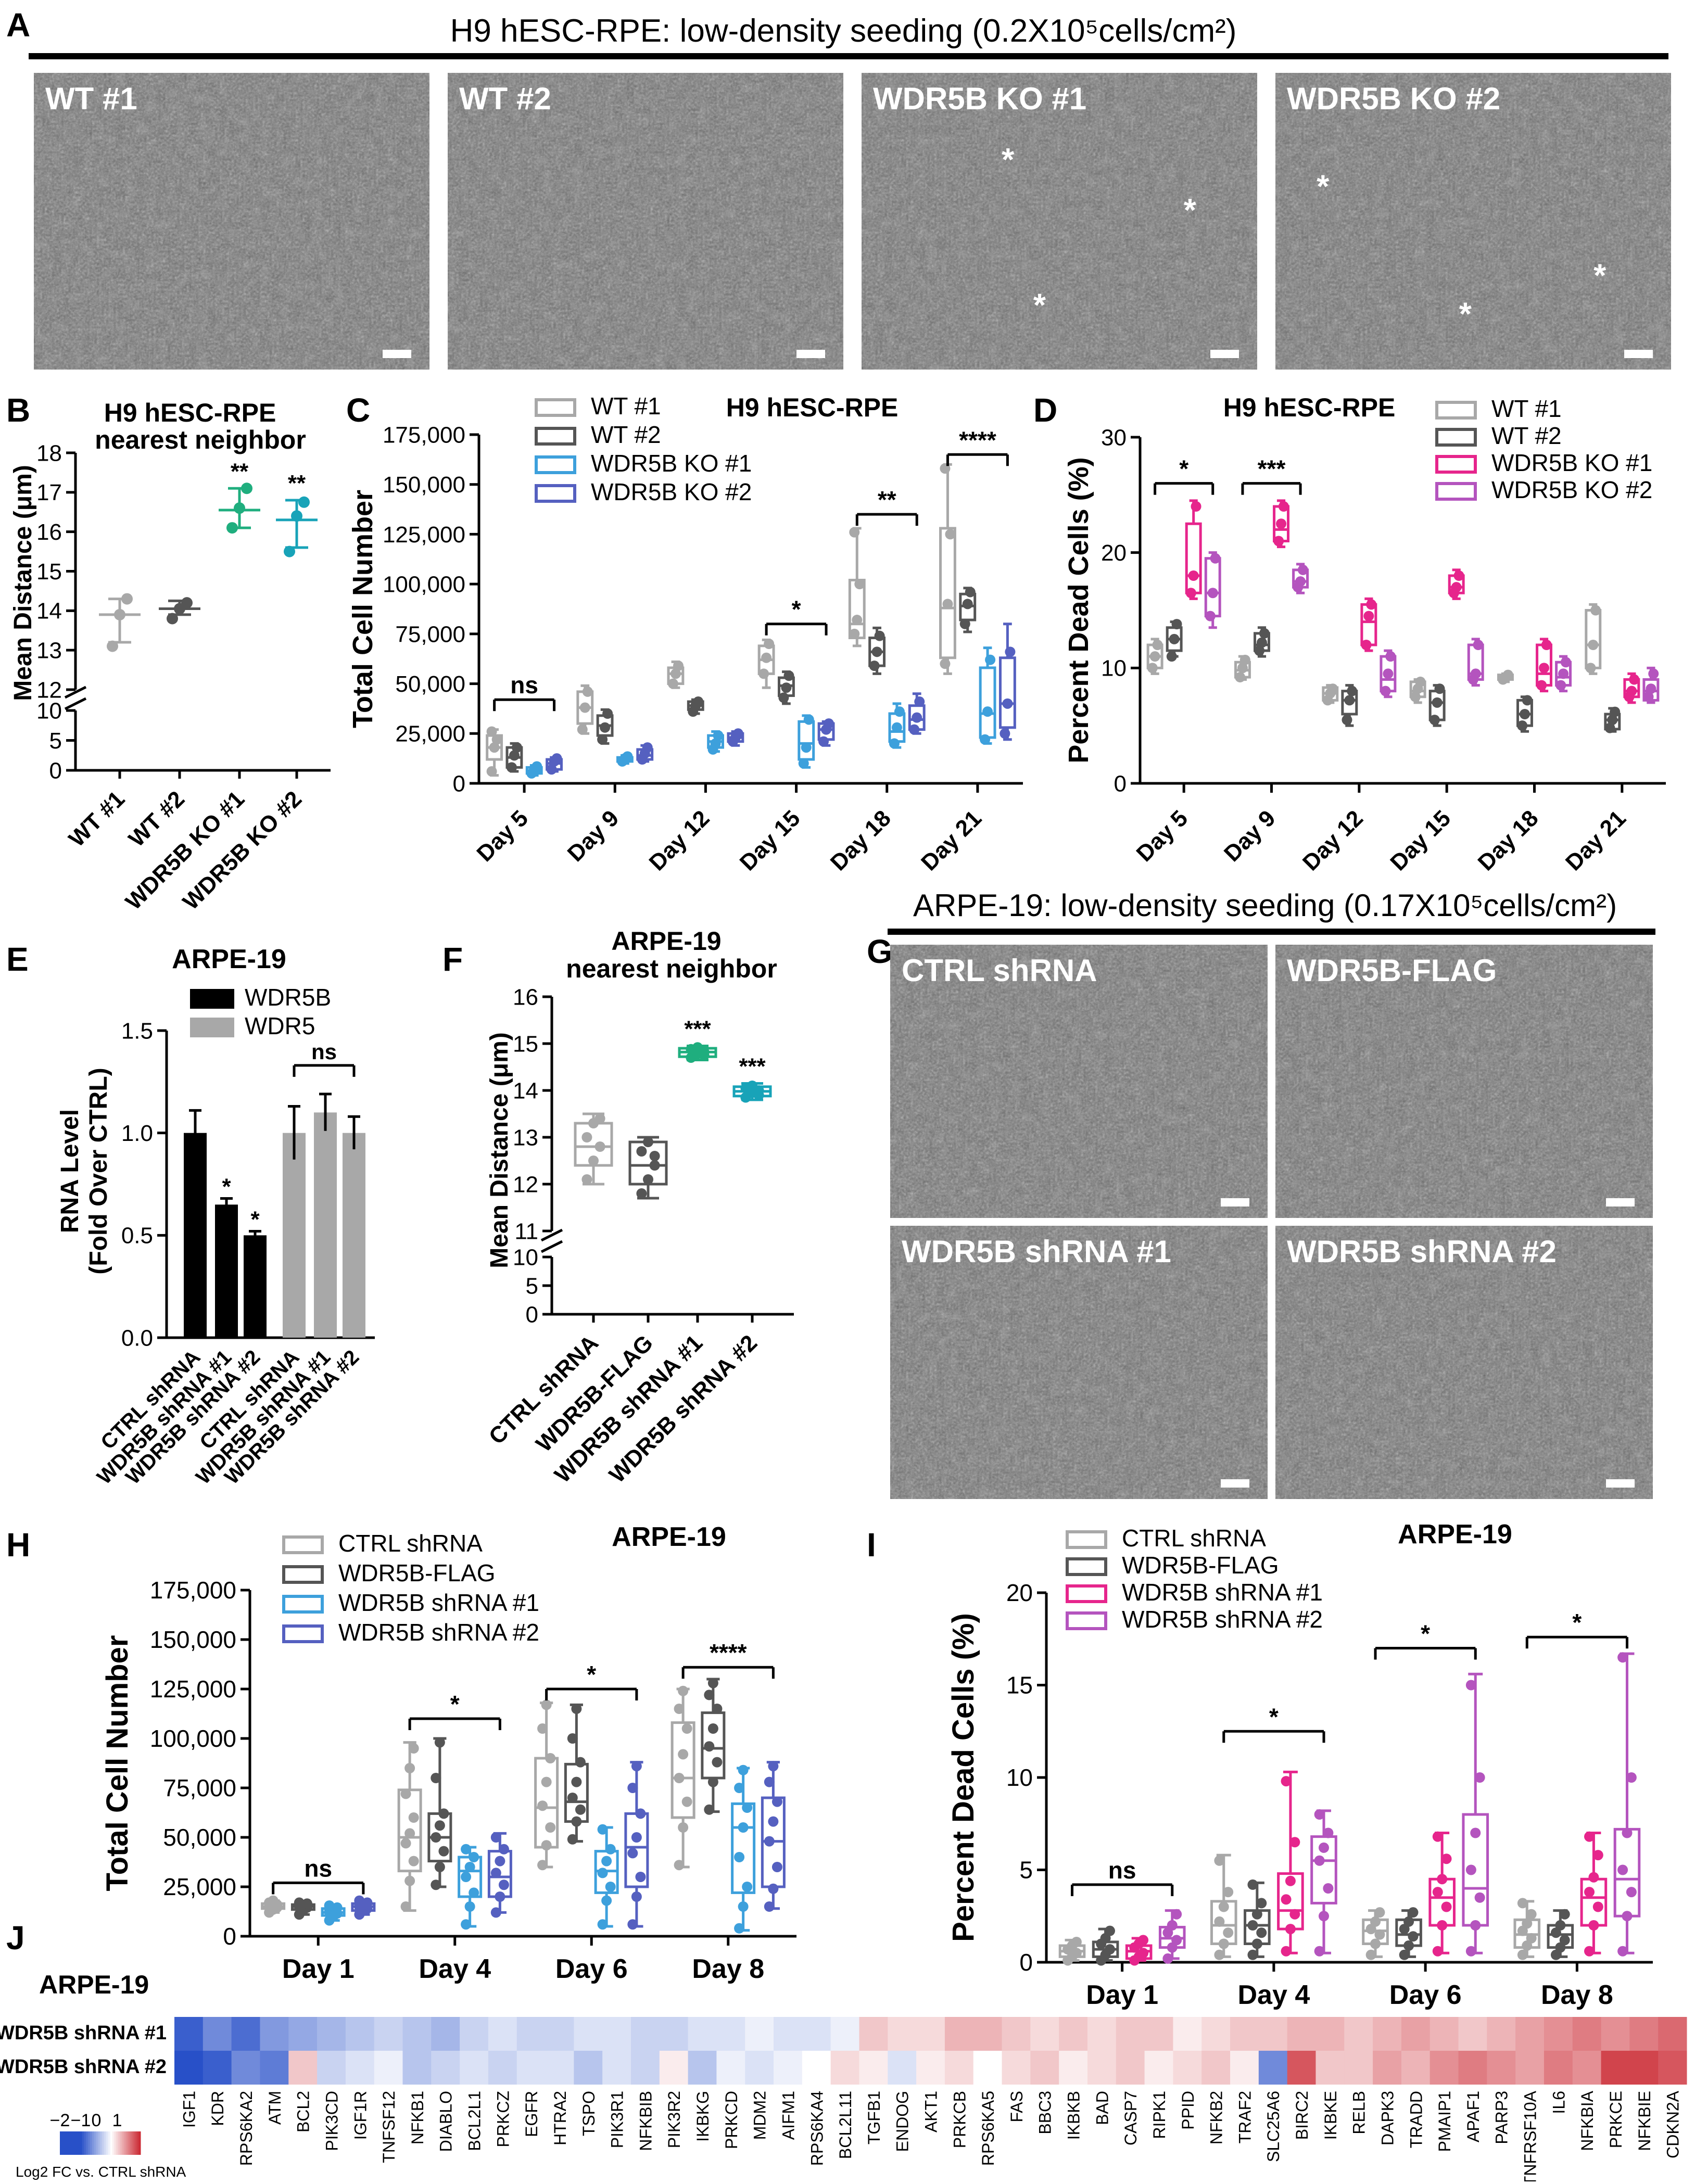 This screenshot has height=2184, width=1695. I want to click on x-tick-label: Day 8, so click(1577, 1995).